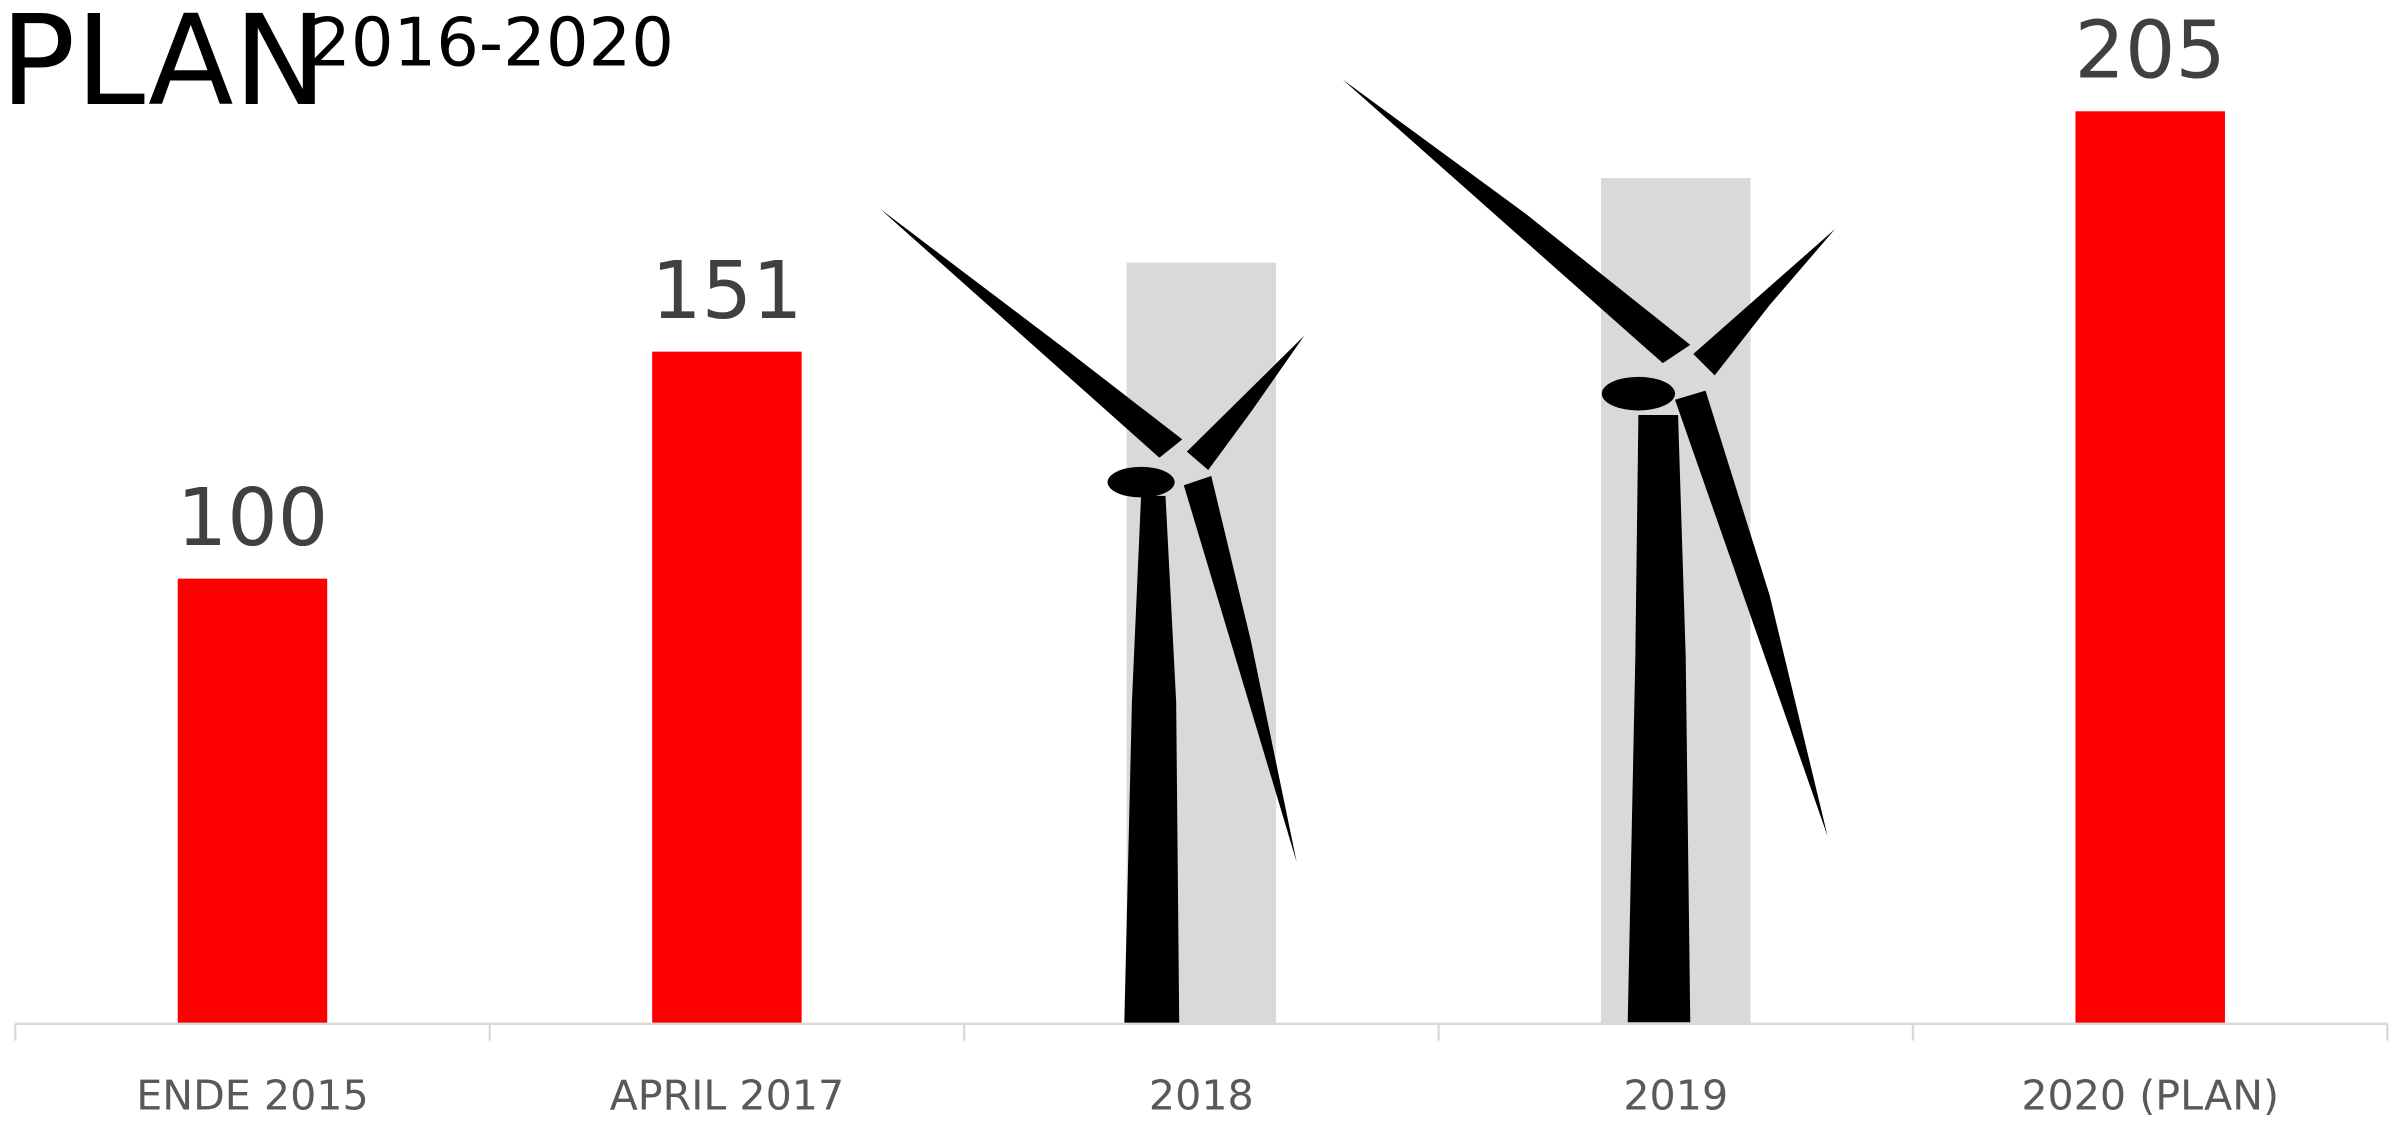 The image size is (2392, 1123). What do you see at coordinates (2150, 1095) in the screenshot?
I see `x-tick-label: 2020 (PLAN)` at bounding box center [2150, 1095].